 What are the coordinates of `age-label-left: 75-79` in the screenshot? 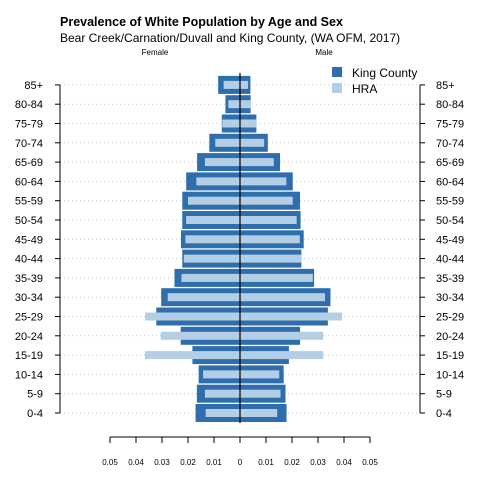 It's located at (29, 125).